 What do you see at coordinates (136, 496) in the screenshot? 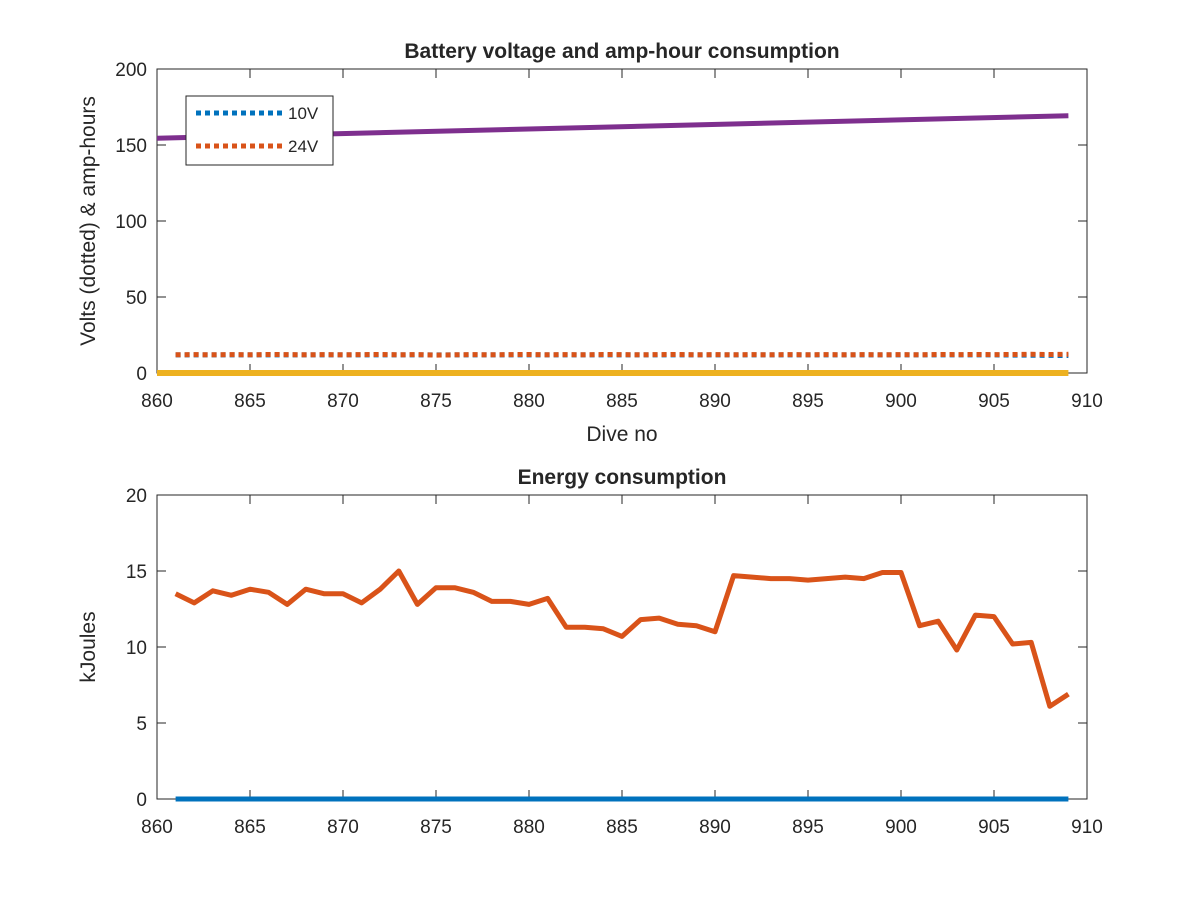
I see `y-tick-label: 20` at bounding box center [136, 496].